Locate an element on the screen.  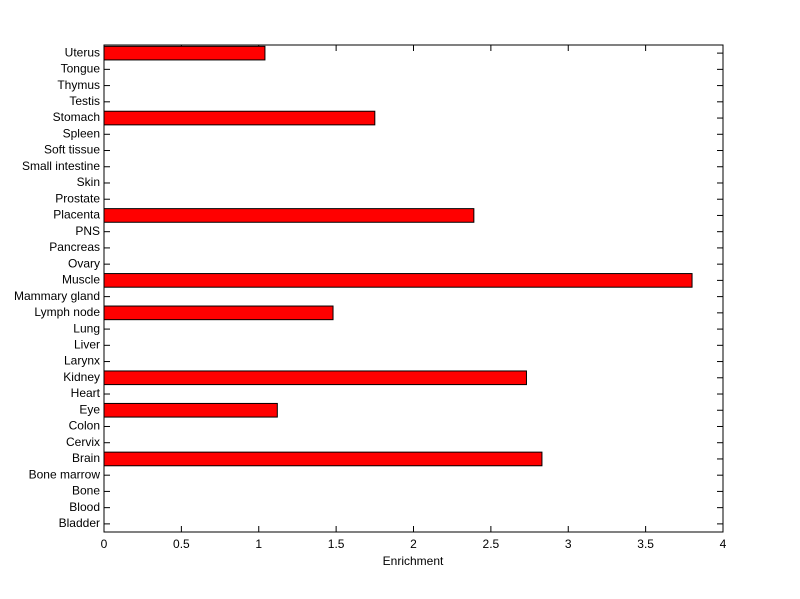
y-tick-label: Muscle is located at coordinates (81, 280).